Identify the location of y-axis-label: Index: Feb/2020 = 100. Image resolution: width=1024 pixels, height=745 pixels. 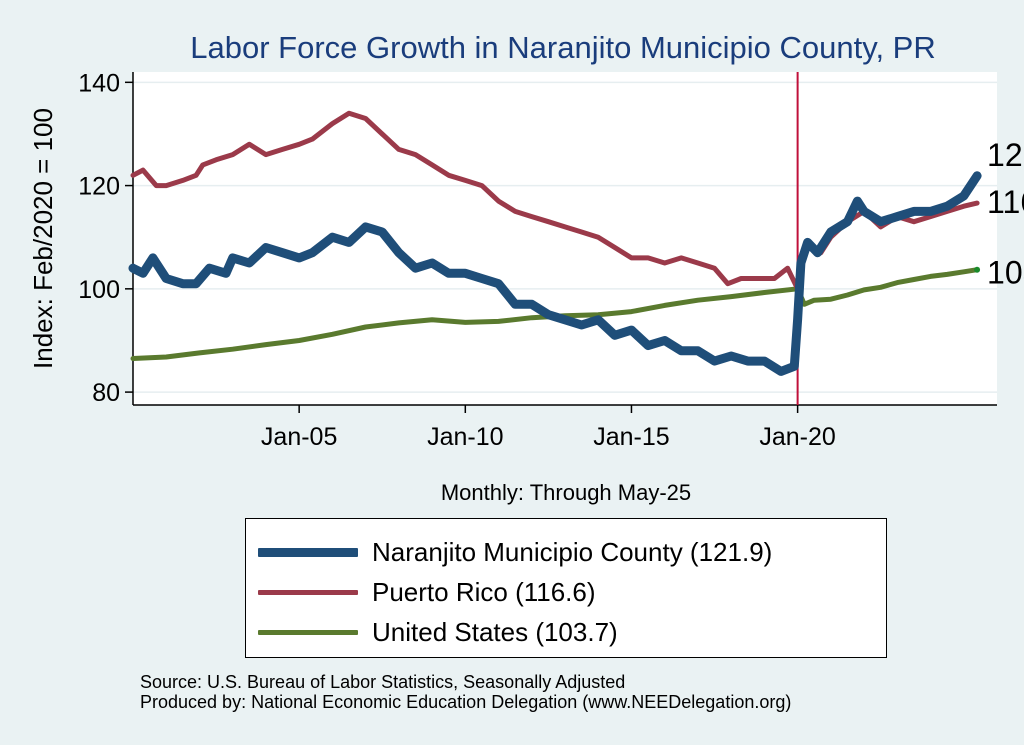
(43, 238).